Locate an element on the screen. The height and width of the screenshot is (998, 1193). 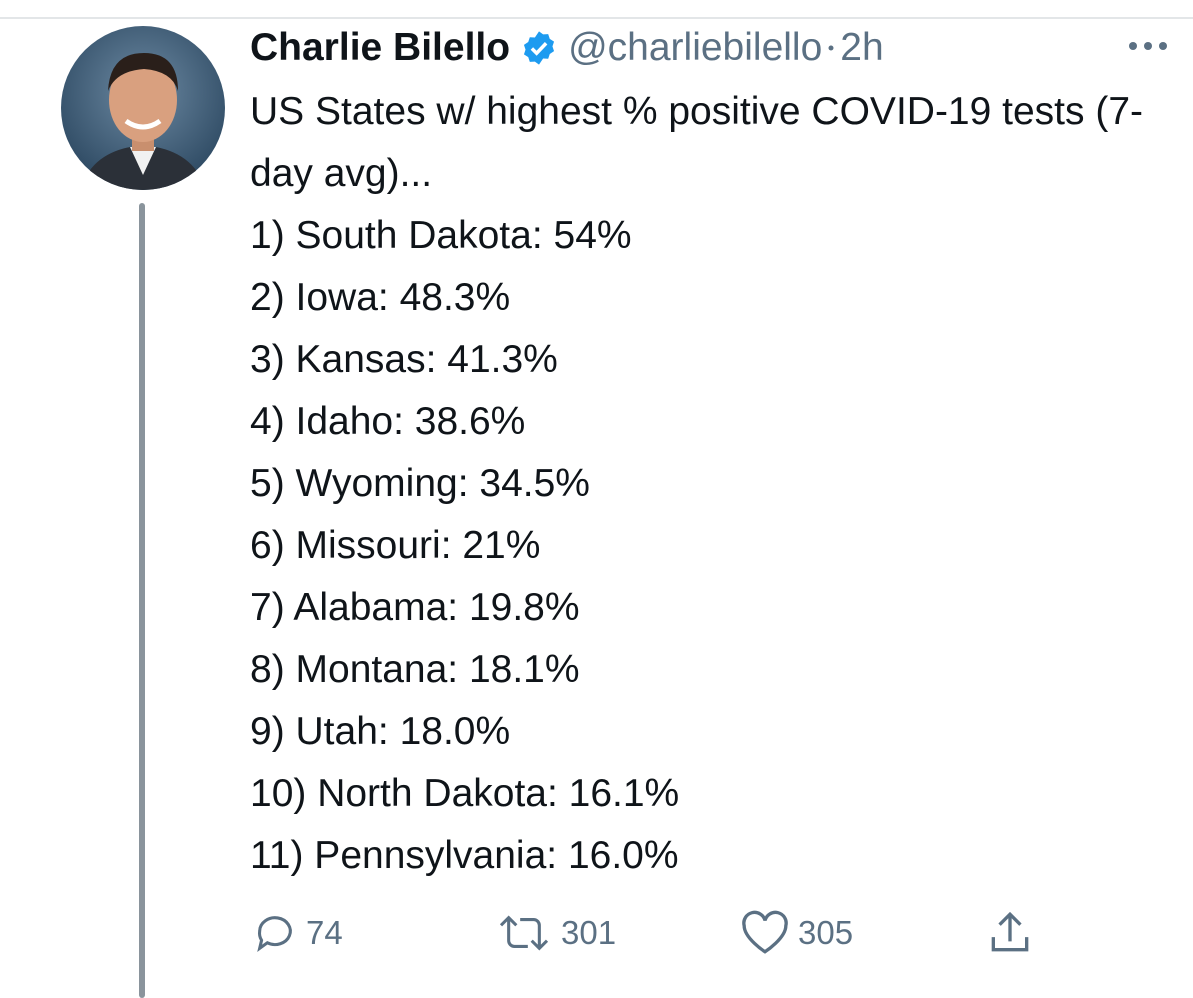
list-item: 2) Iowa: 48.3% is located at coordinates (380, 297).